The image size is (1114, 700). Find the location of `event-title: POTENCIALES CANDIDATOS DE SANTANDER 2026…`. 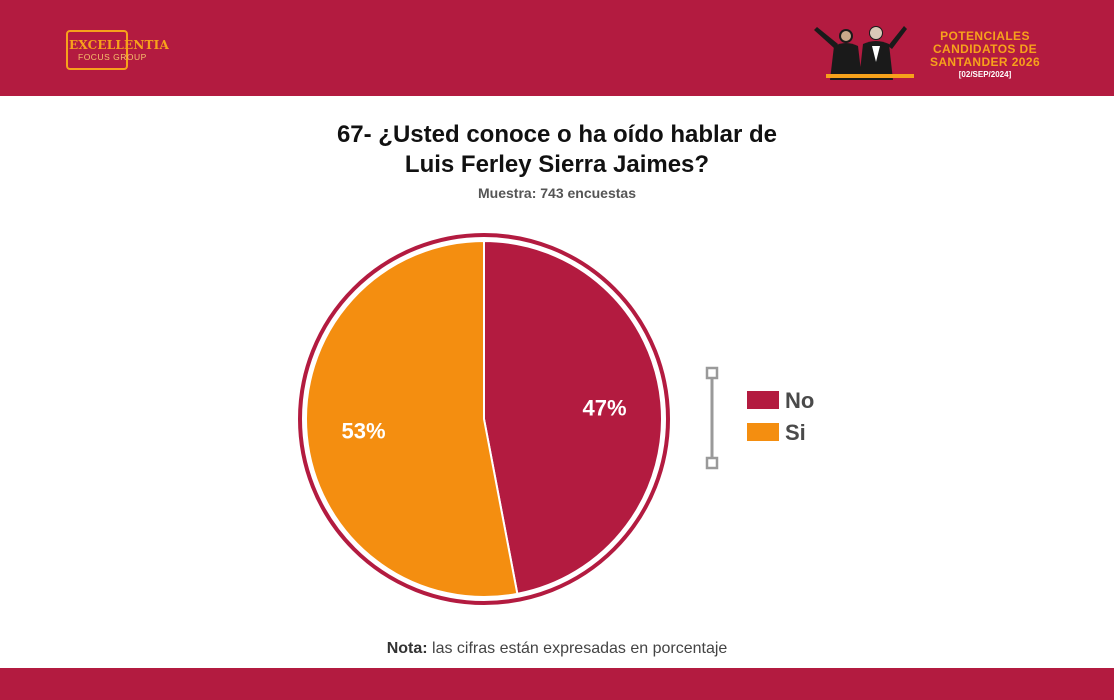

event-title: POTENCIALES CANDIDATOS DE SANTANDER 2026… is located at coordinates (985, 55).